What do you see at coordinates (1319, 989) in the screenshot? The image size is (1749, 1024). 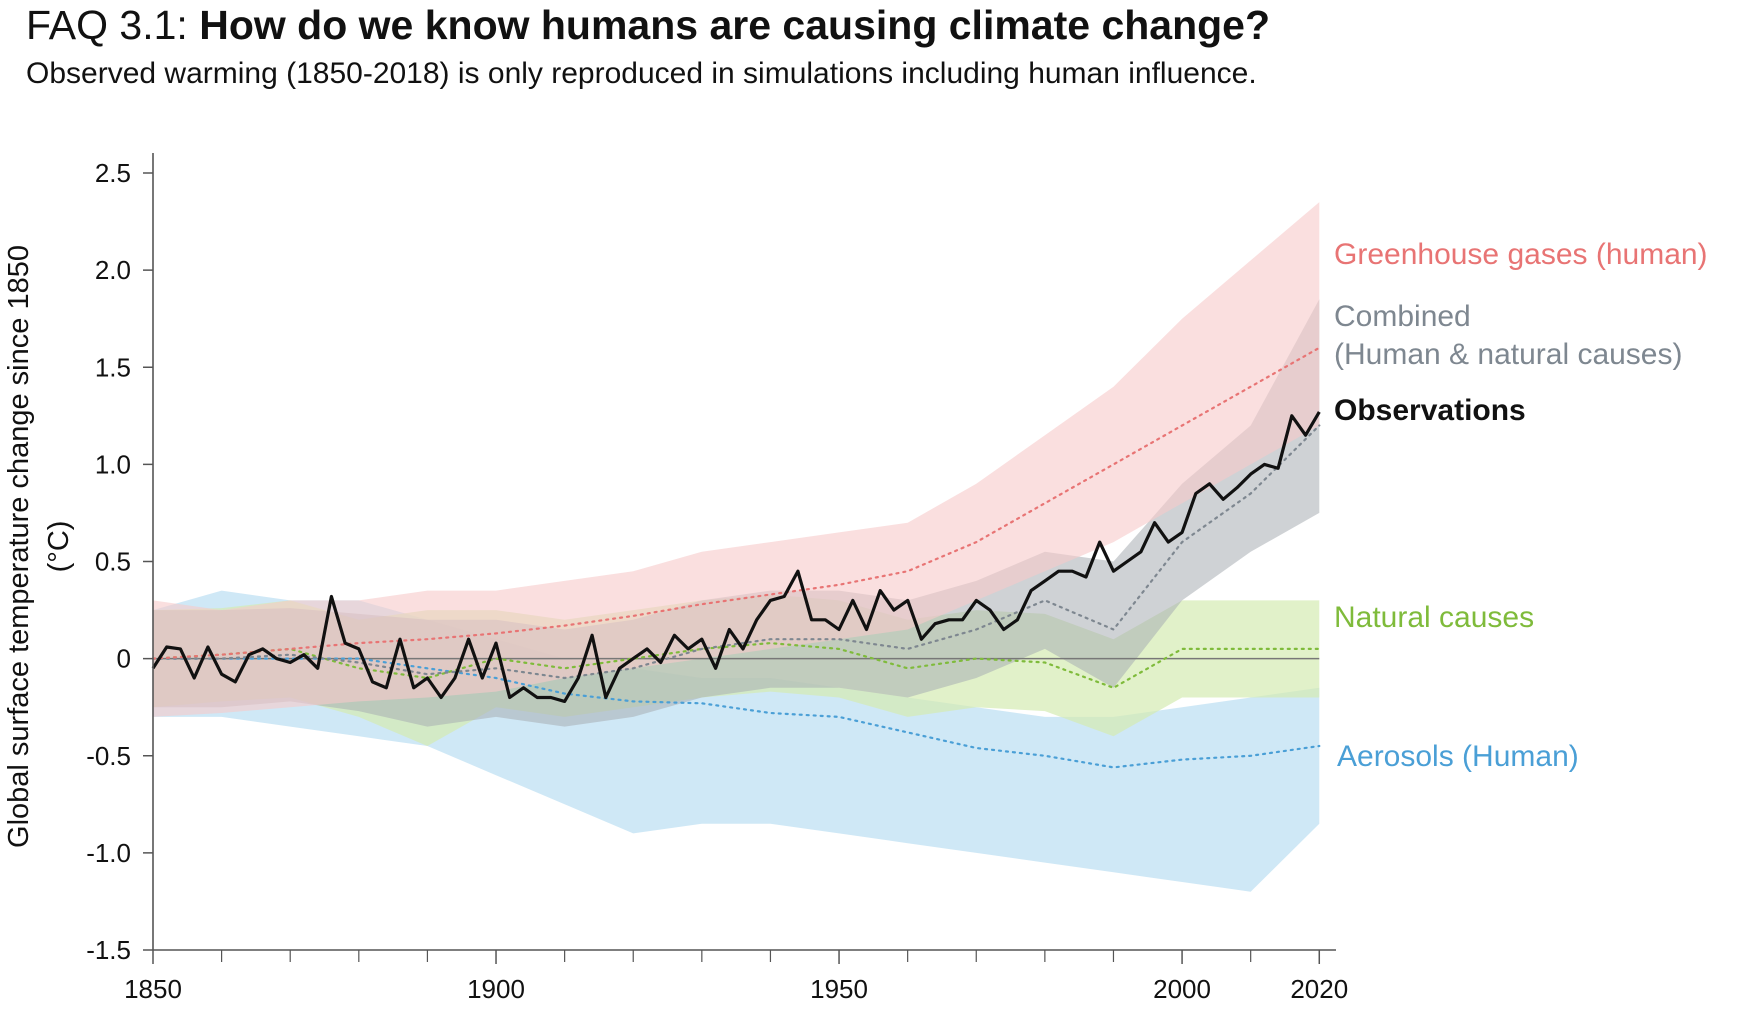 I see `x-tick-label: 2020` at bounding box center [1319, 989].